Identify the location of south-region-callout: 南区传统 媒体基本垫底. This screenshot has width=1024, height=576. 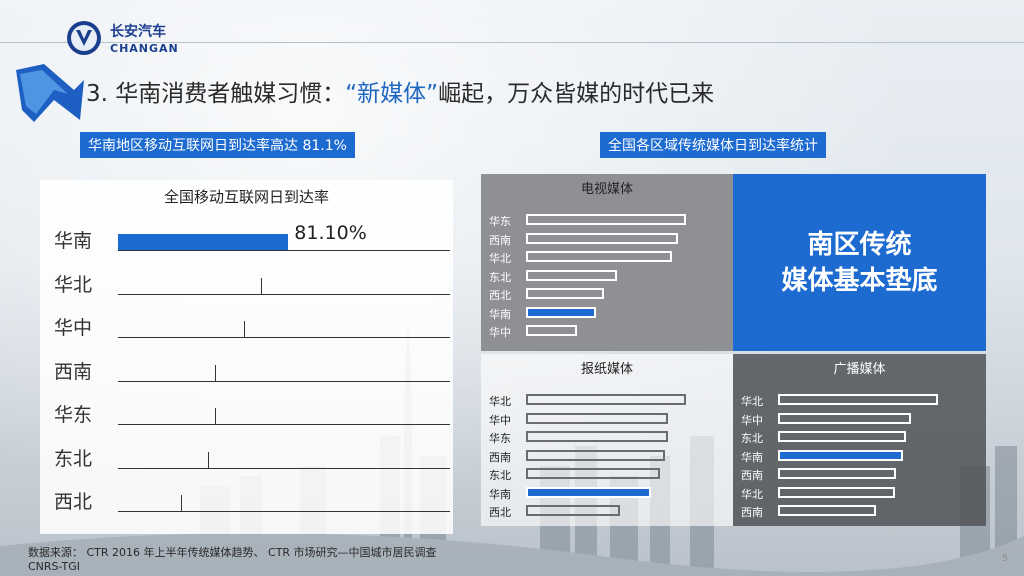
(859, 262).